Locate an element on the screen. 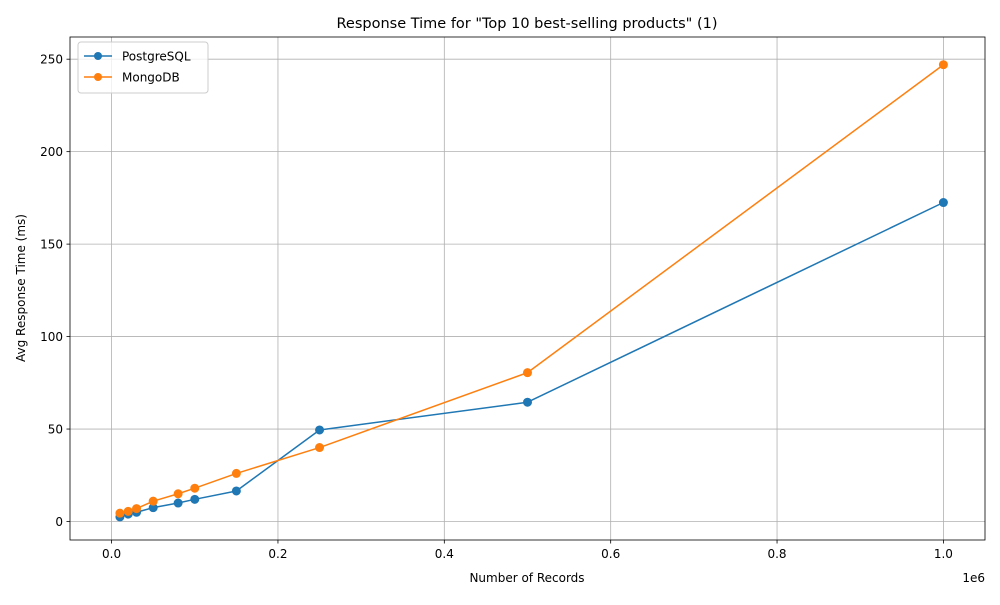  y-tick-label: 0 is located at coordinates (59, 522).